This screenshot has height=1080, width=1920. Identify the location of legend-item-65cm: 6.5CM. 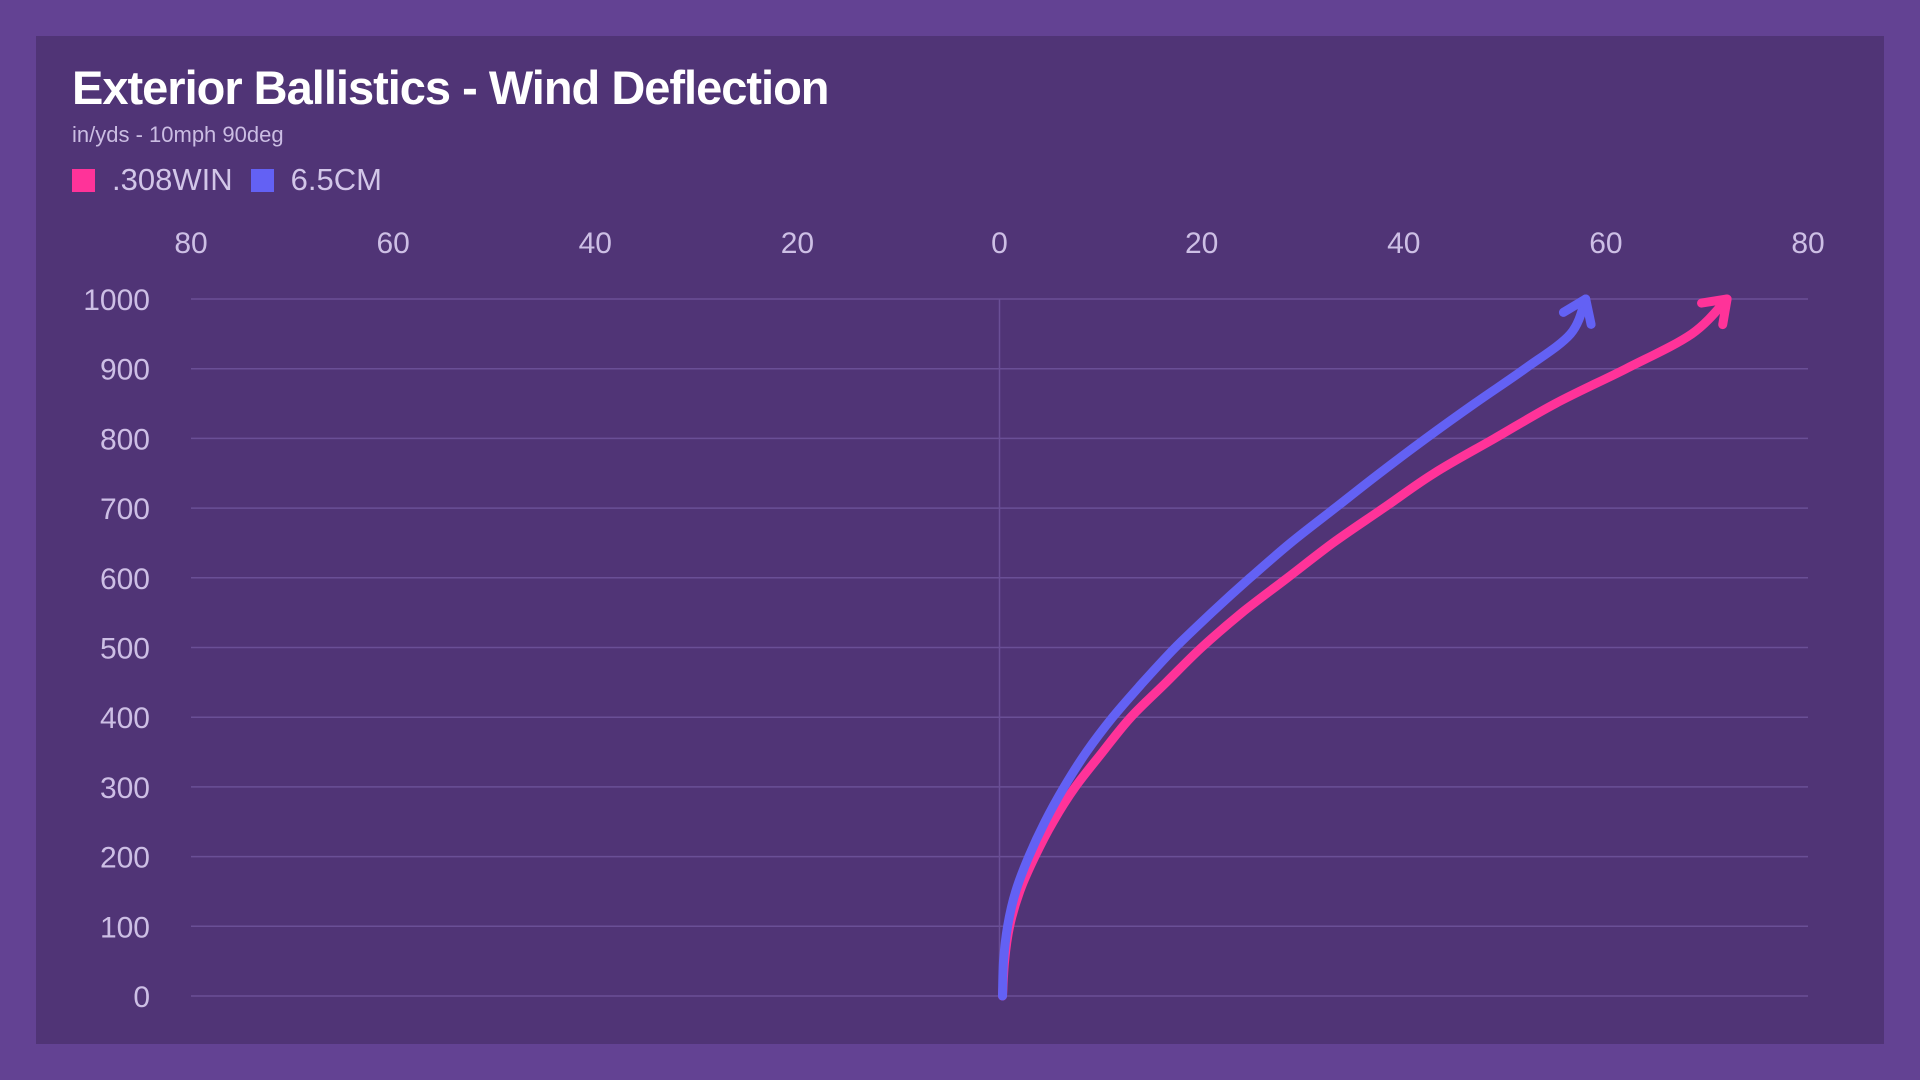
(316, 180).